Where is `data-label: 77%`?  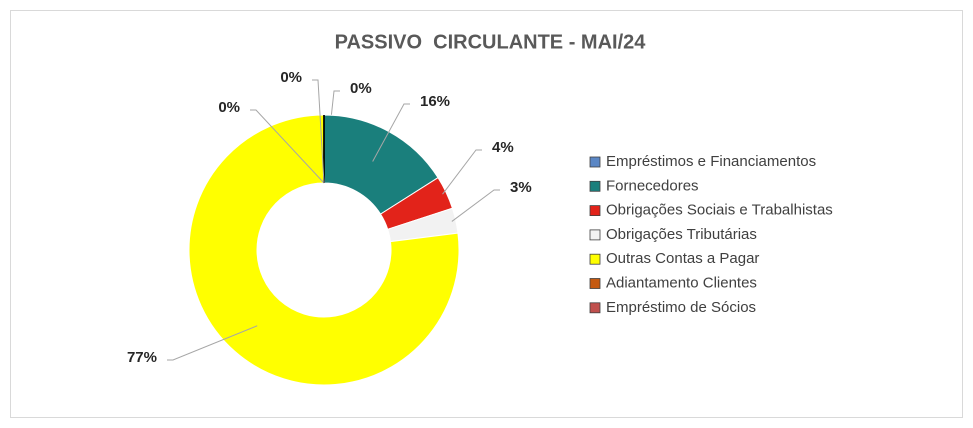
data-label: 77% is located at coordinates (142, 357).